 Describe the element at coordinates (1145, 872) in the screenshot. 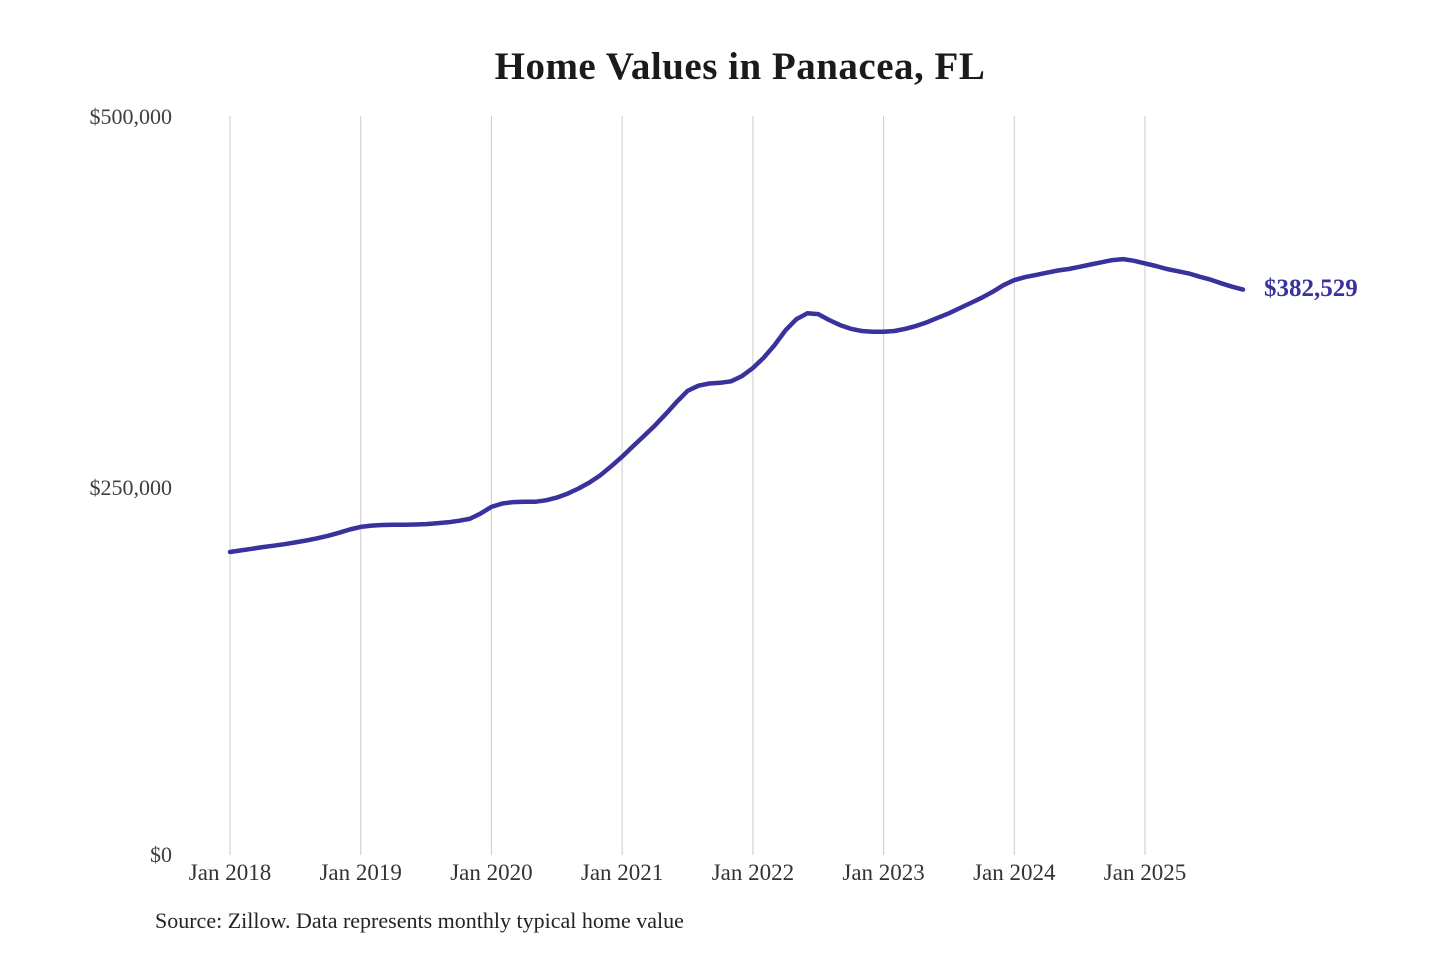

I see `x-tick-label-jan-2025: Jan 2025` at that location.